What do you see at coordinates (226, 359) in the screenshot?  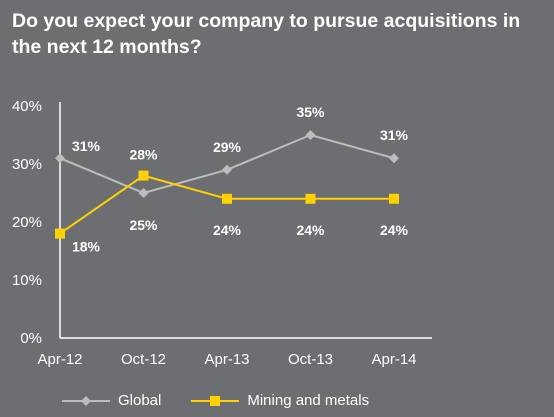 I see `x-tick-label: Apr-13` at bounding box center [226, 359].